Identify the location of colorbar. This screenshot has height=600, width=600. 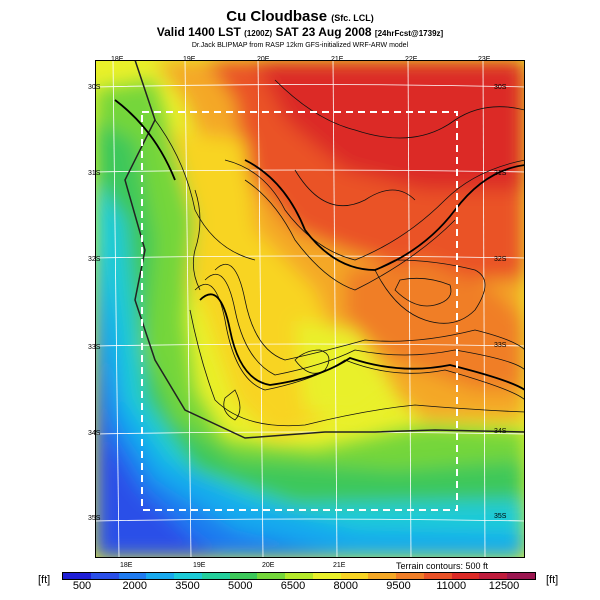
(299, 576).